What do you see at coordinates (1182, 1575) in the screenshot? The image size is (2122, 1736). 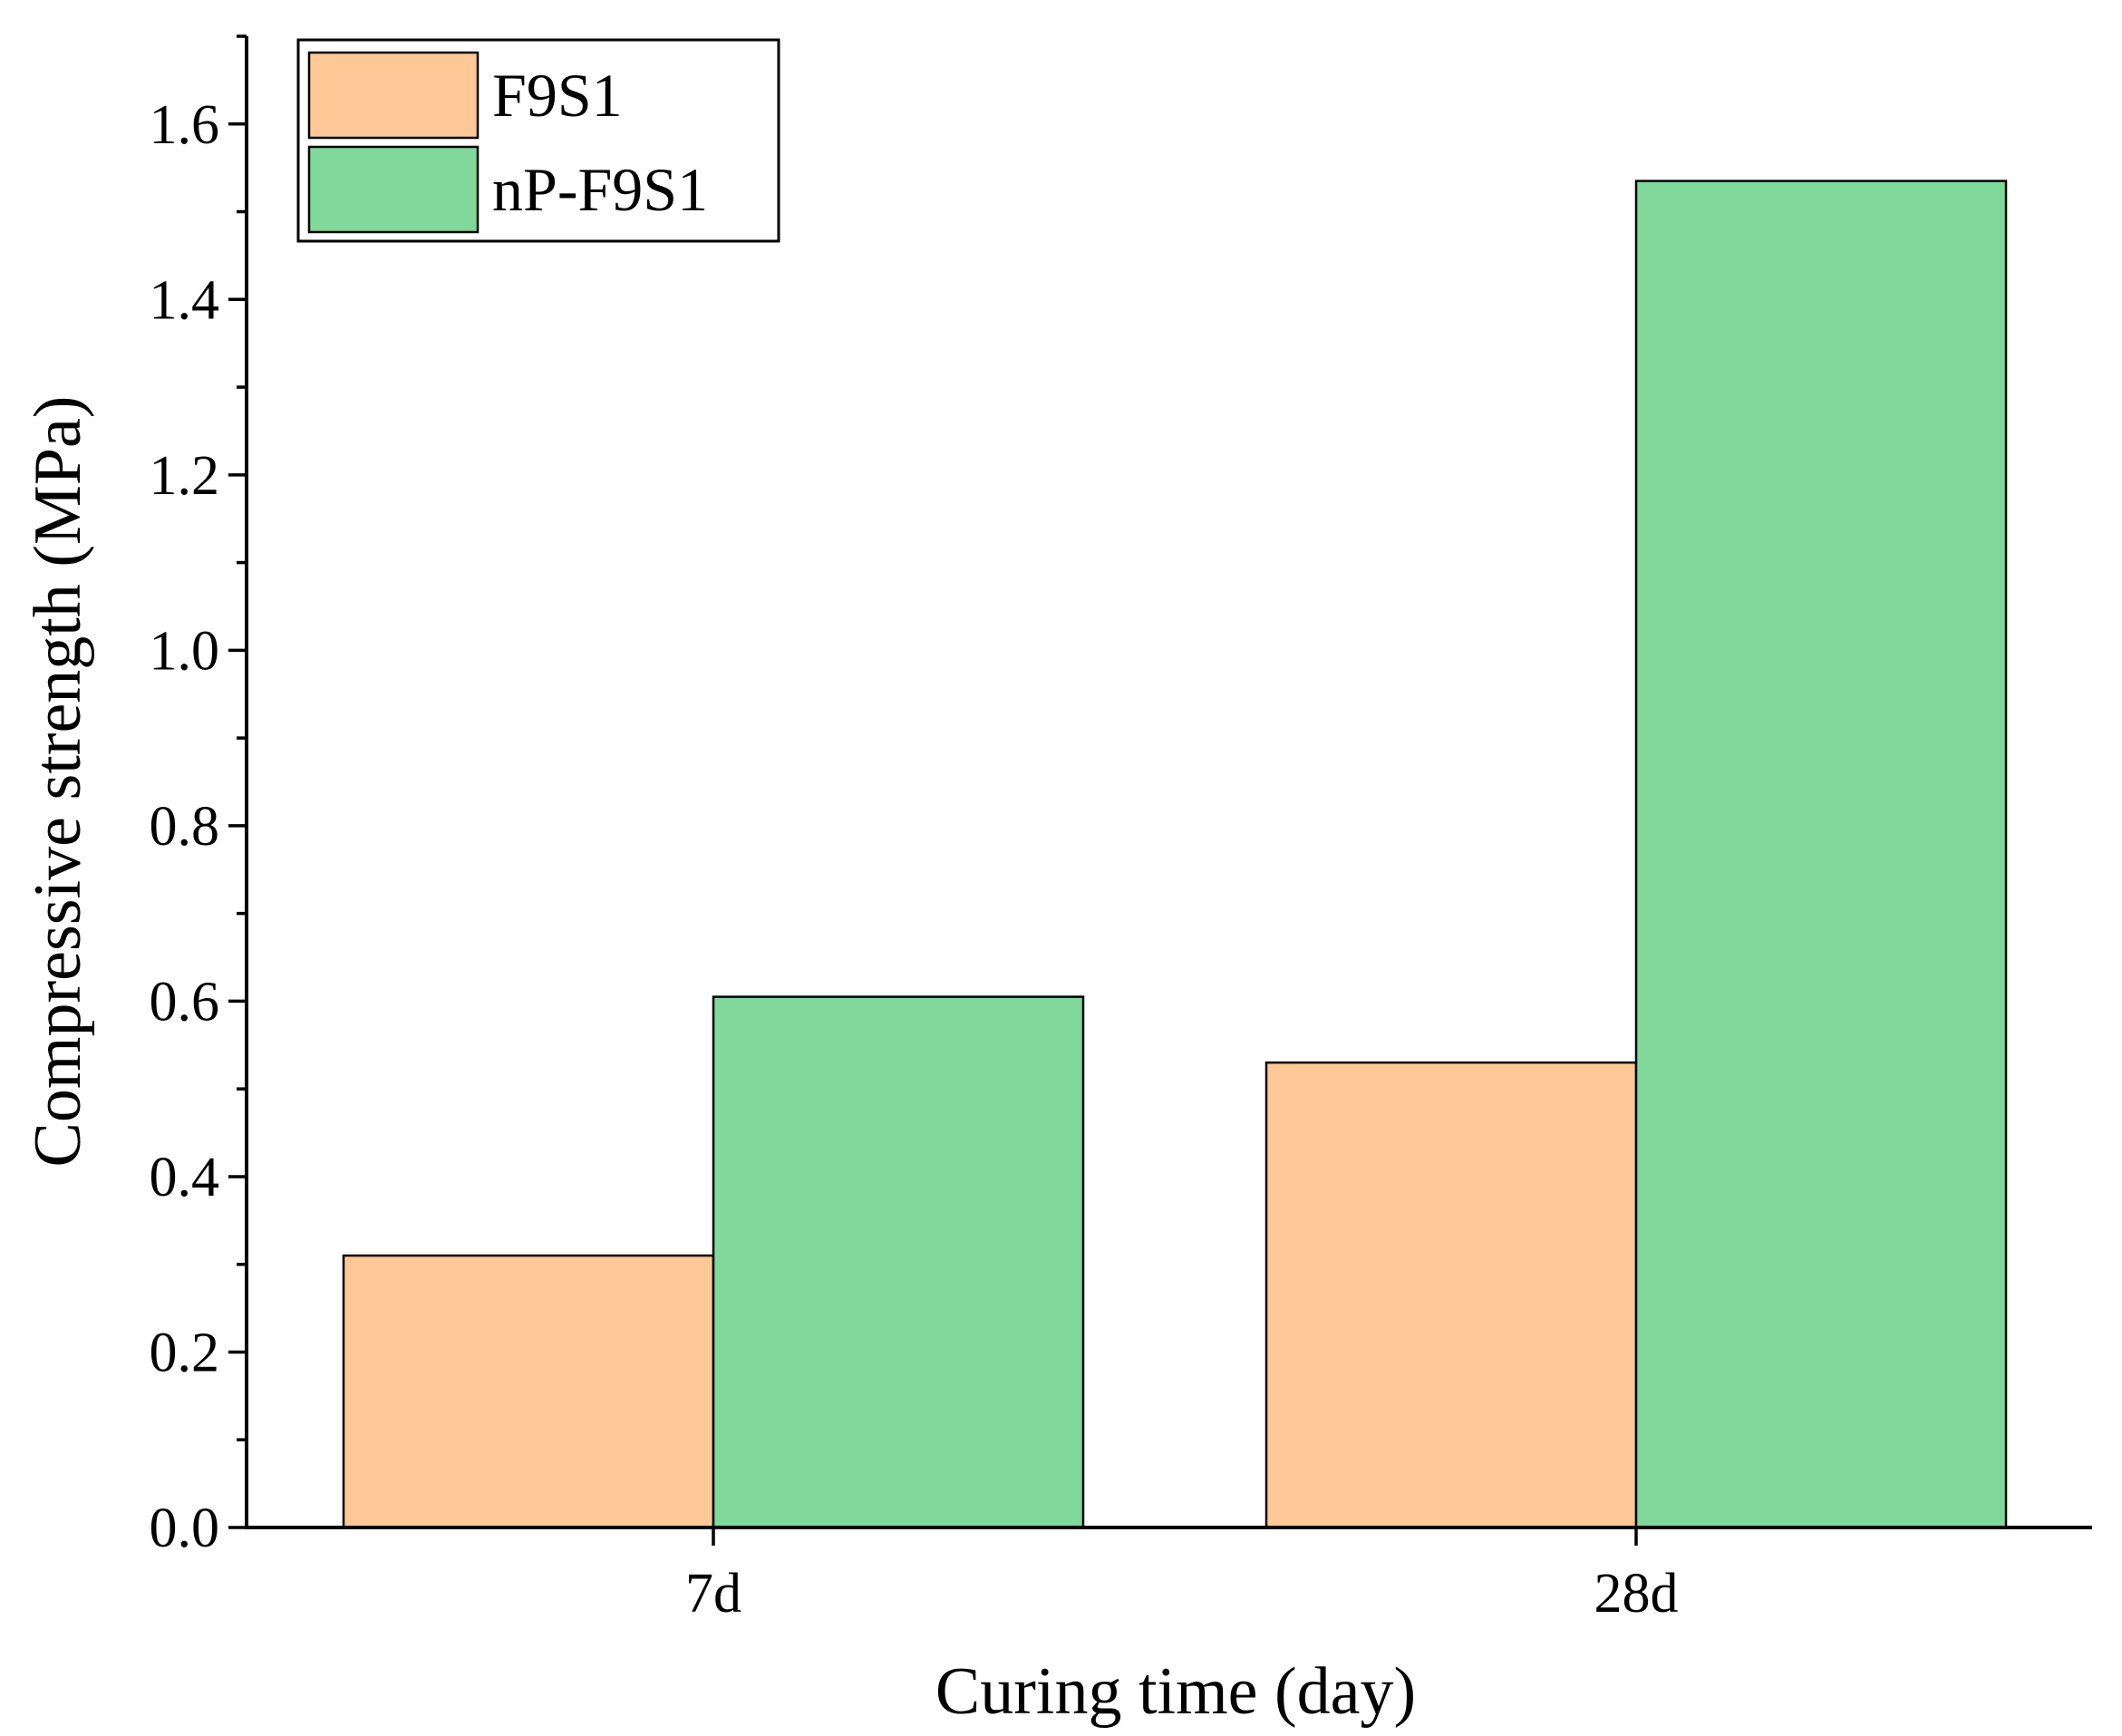 I see `x-ticks-group: 7d 28d` at bounding box center [1182, 1575].